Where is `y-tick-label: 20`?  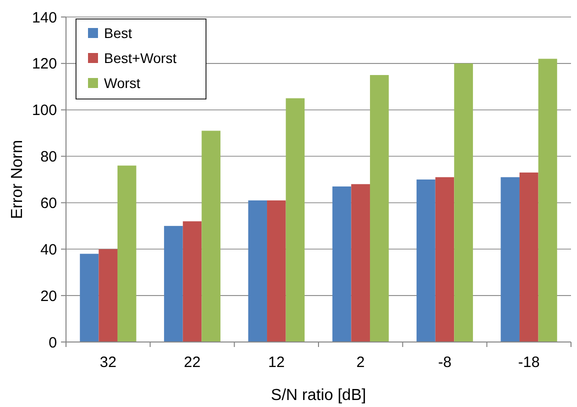
y-tick-label: 20 is located at coordinates (48, 296).